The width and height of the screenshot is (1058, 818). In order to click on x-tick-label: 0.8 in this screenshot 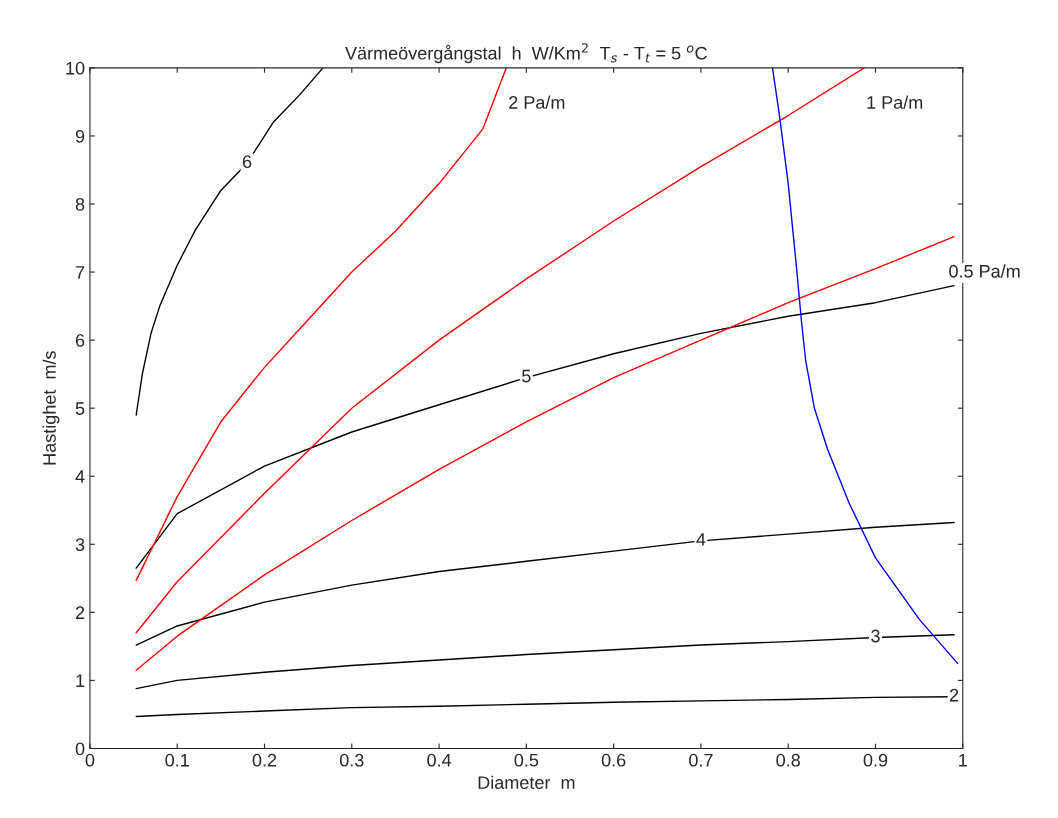, I will do `click(788, 760)`.